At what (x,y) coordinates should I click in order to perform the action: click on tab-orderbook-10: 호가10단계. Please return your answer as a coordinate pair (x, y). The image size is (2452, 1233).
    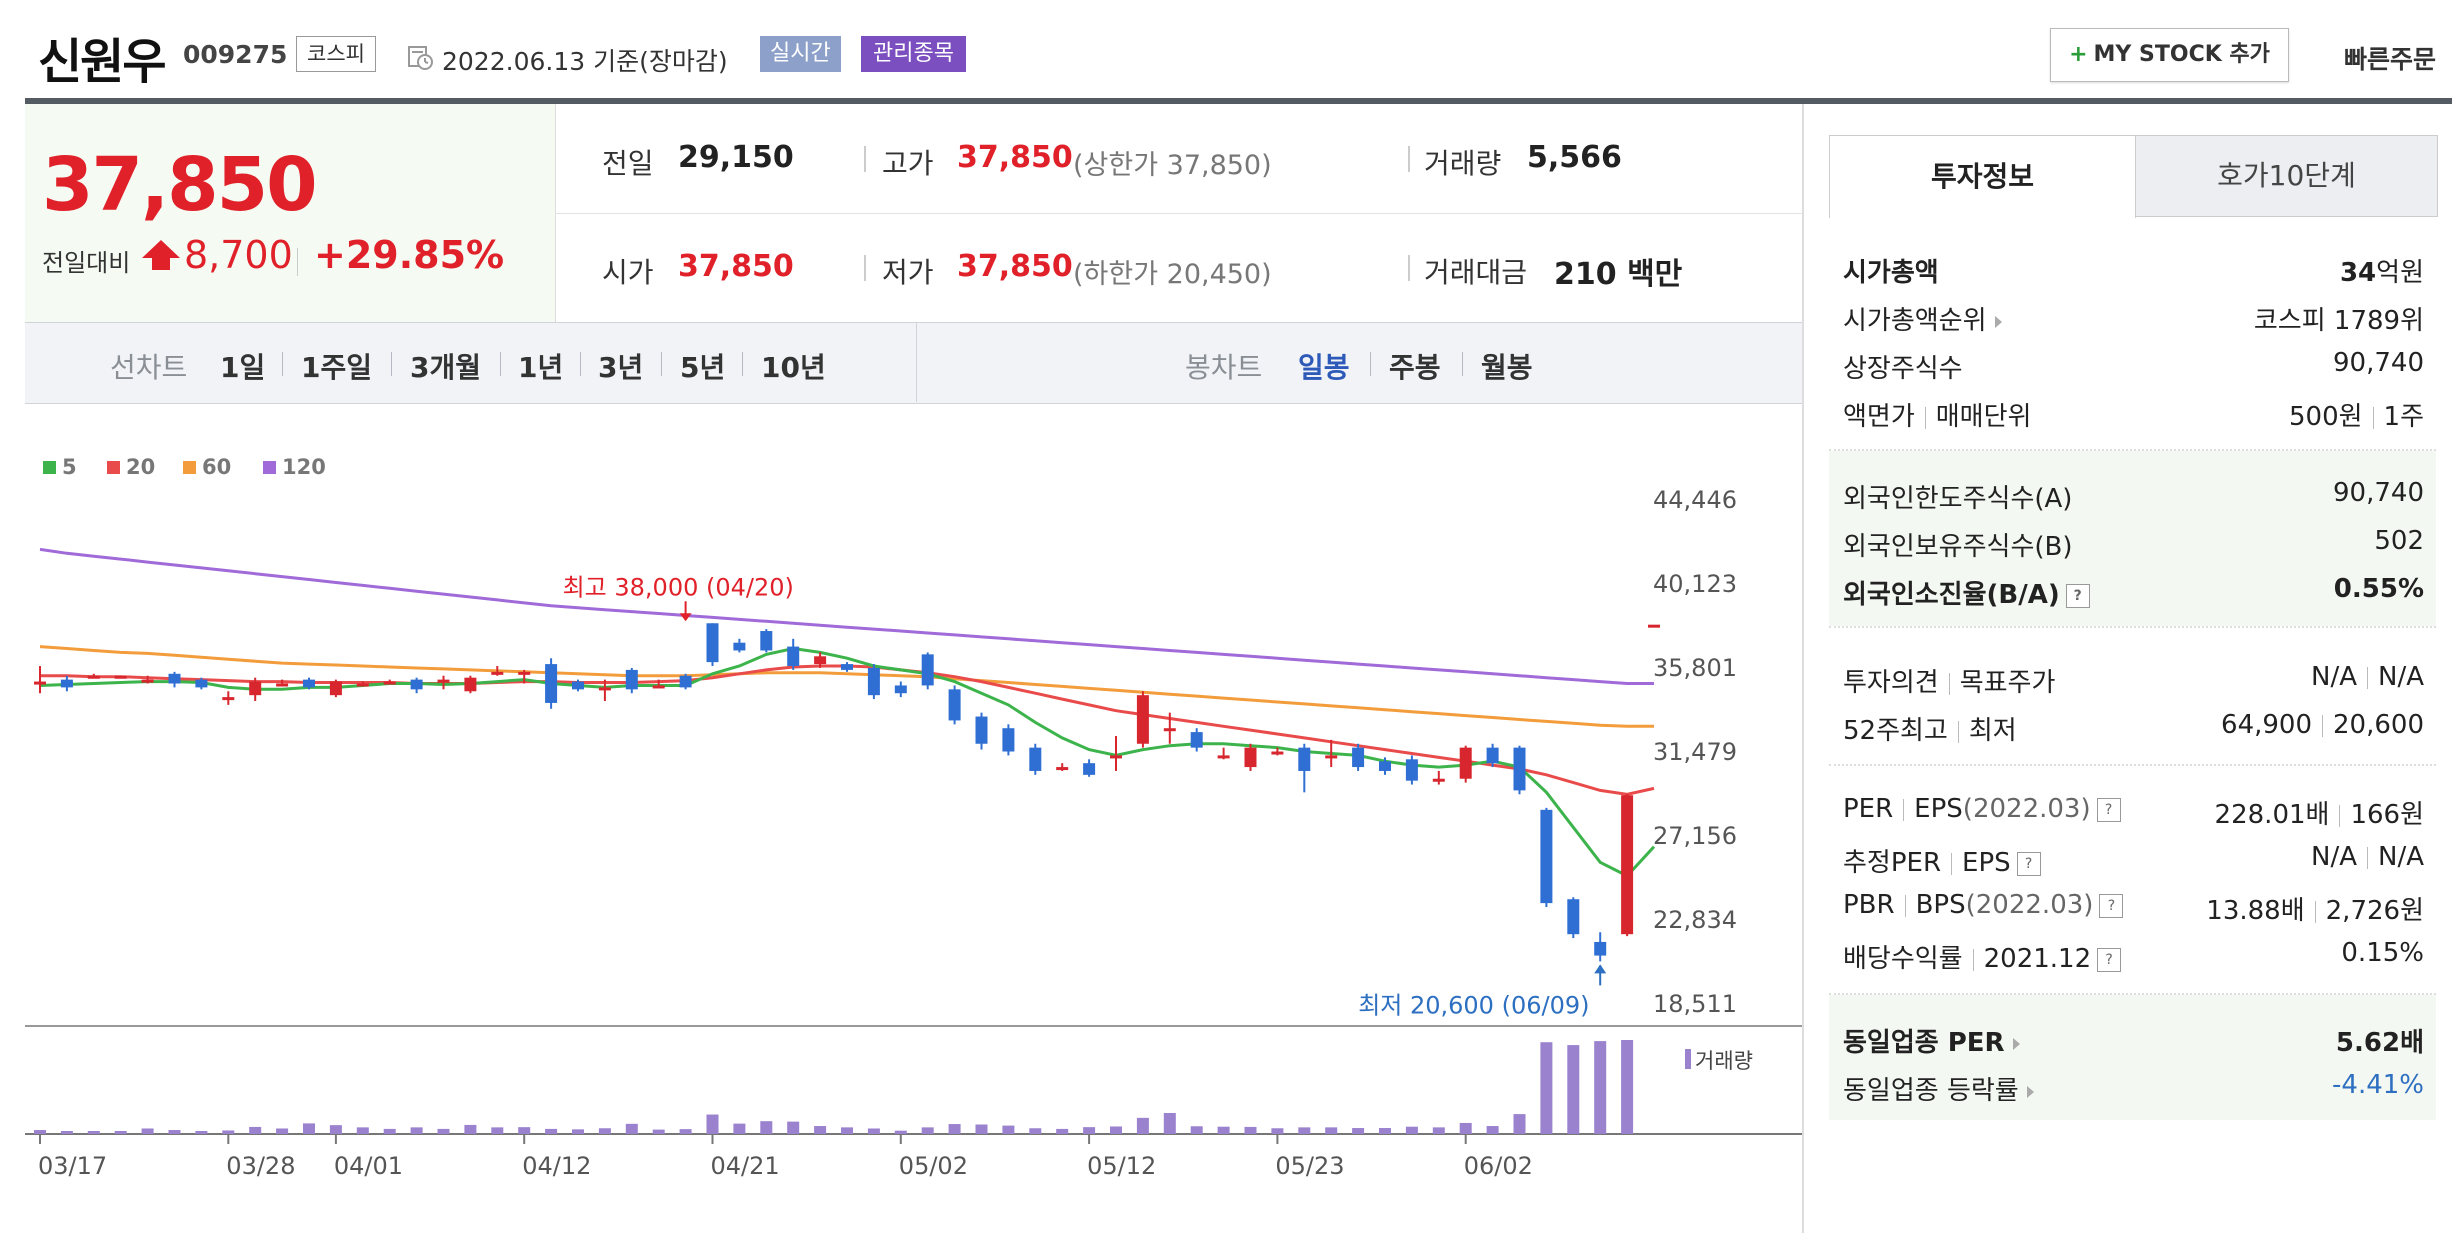
    Looking at the image, I should click on (2286, 176).